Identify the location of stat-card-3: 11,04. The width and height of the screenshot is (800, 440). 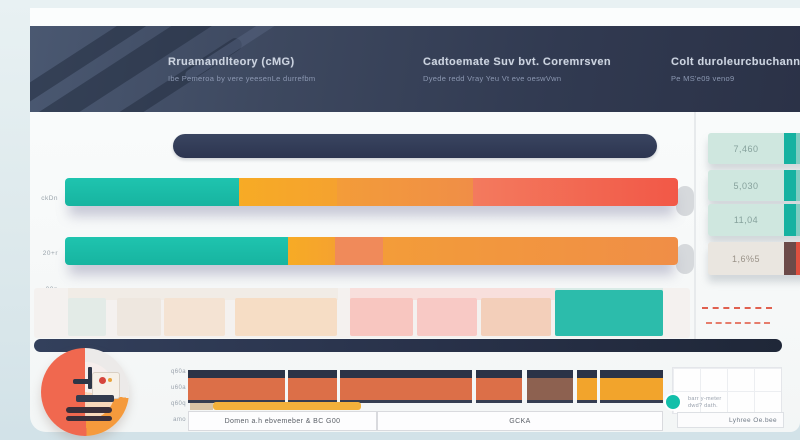
(754, 220).